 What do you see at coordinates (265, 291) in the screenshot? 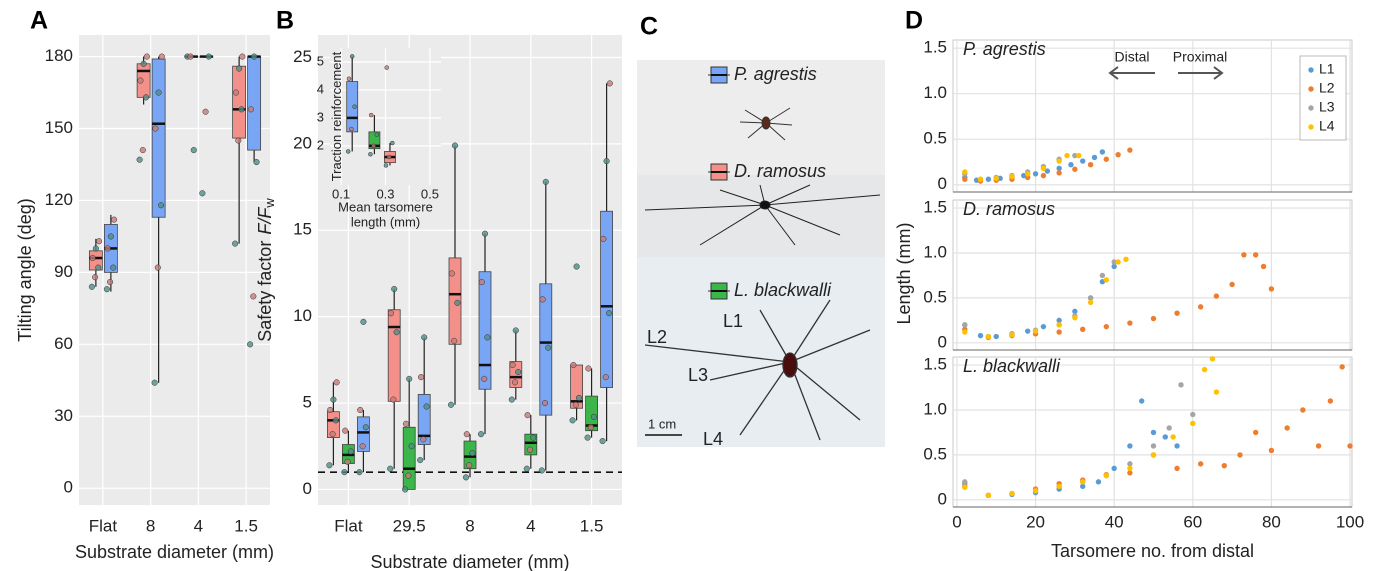
I see `y-axis-label-text: Safety factor` at bounding box center [265, 291].